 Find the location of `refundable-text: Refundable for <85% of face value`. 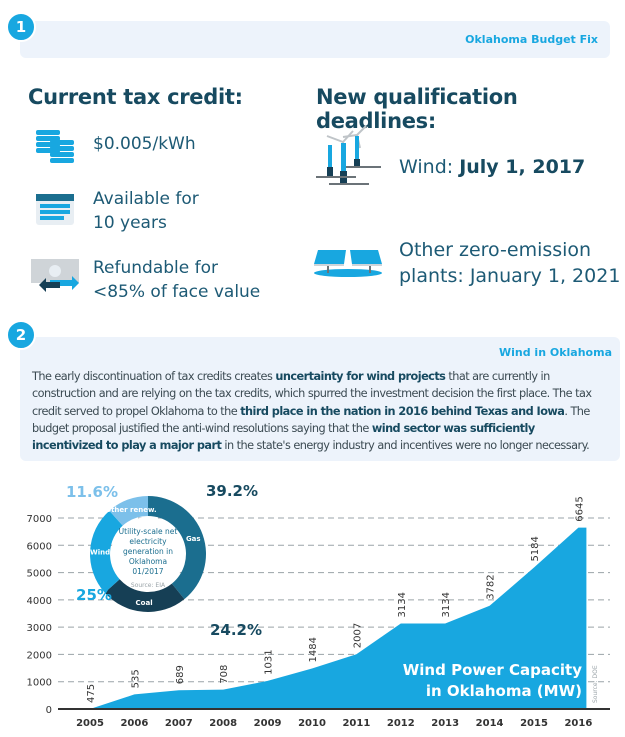

refundable-text: Refundable for <85% of face value is located at coordinates (176, 280).